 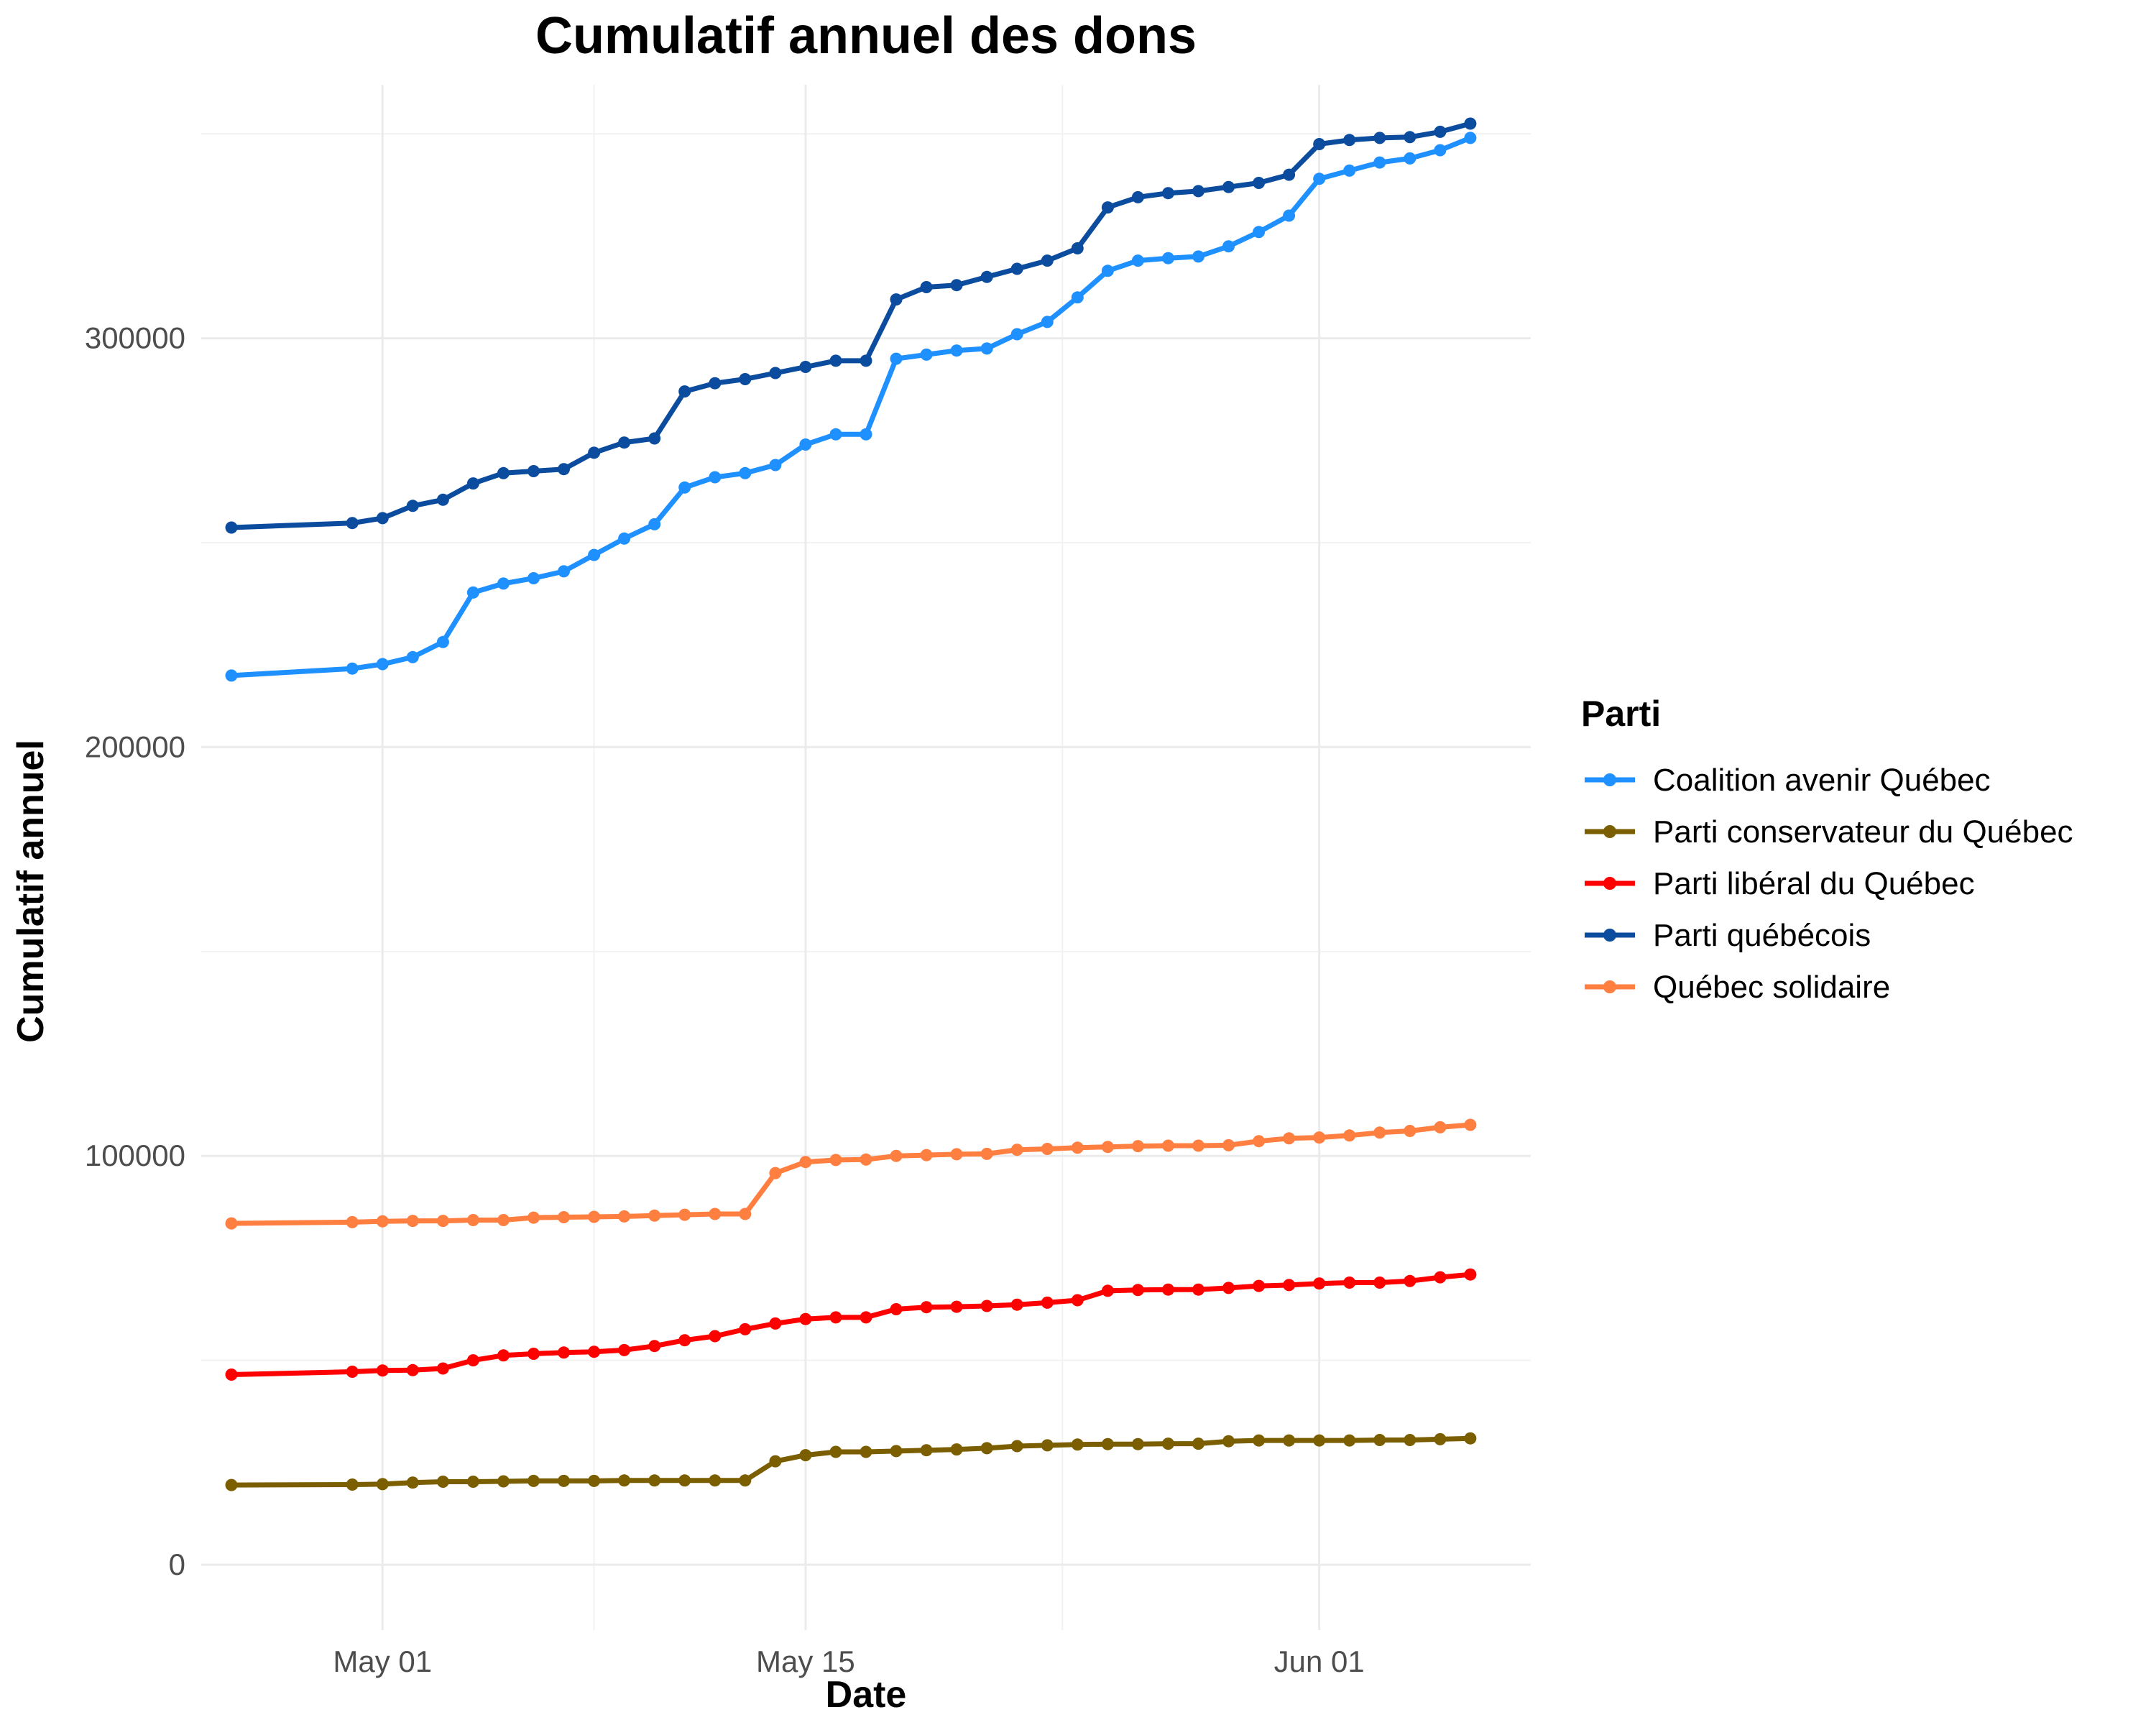 I want to click on x-axis-ticks: May 01 May 15 Jun 01, so click(x=848, y=1661).